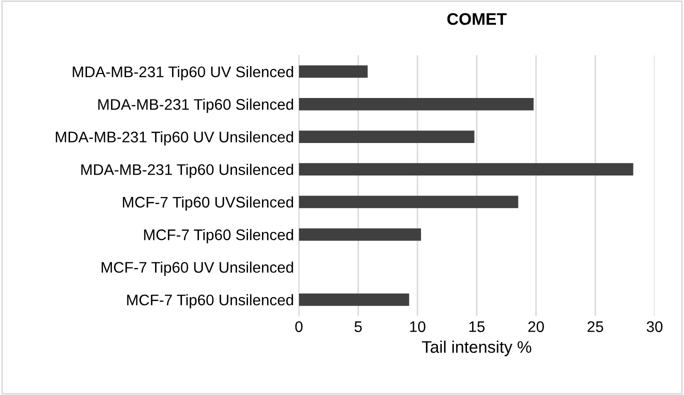  I want to click on y-tick-label: MDA-MB-231 Tip60 UV Silenced, so click(183, 73).